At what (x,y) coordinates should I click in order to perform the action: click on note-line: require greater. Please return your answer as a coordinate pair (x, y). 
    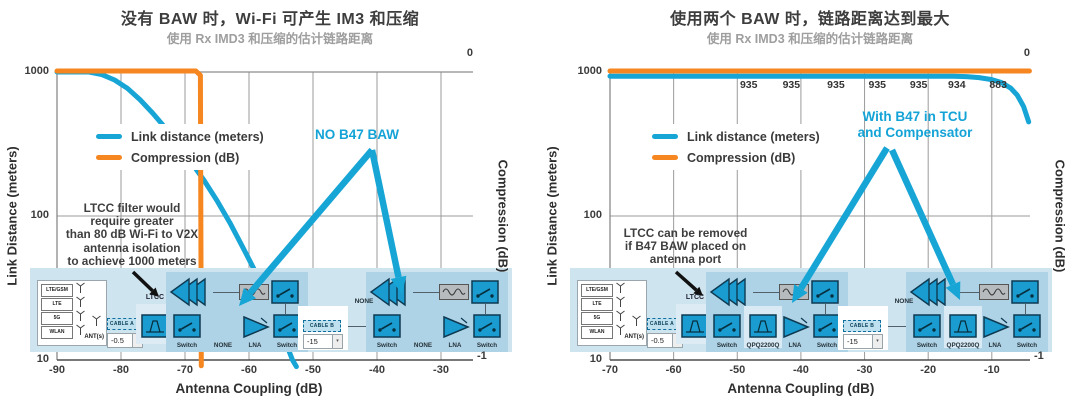
    Looking at the image, I should click on (132, 221).